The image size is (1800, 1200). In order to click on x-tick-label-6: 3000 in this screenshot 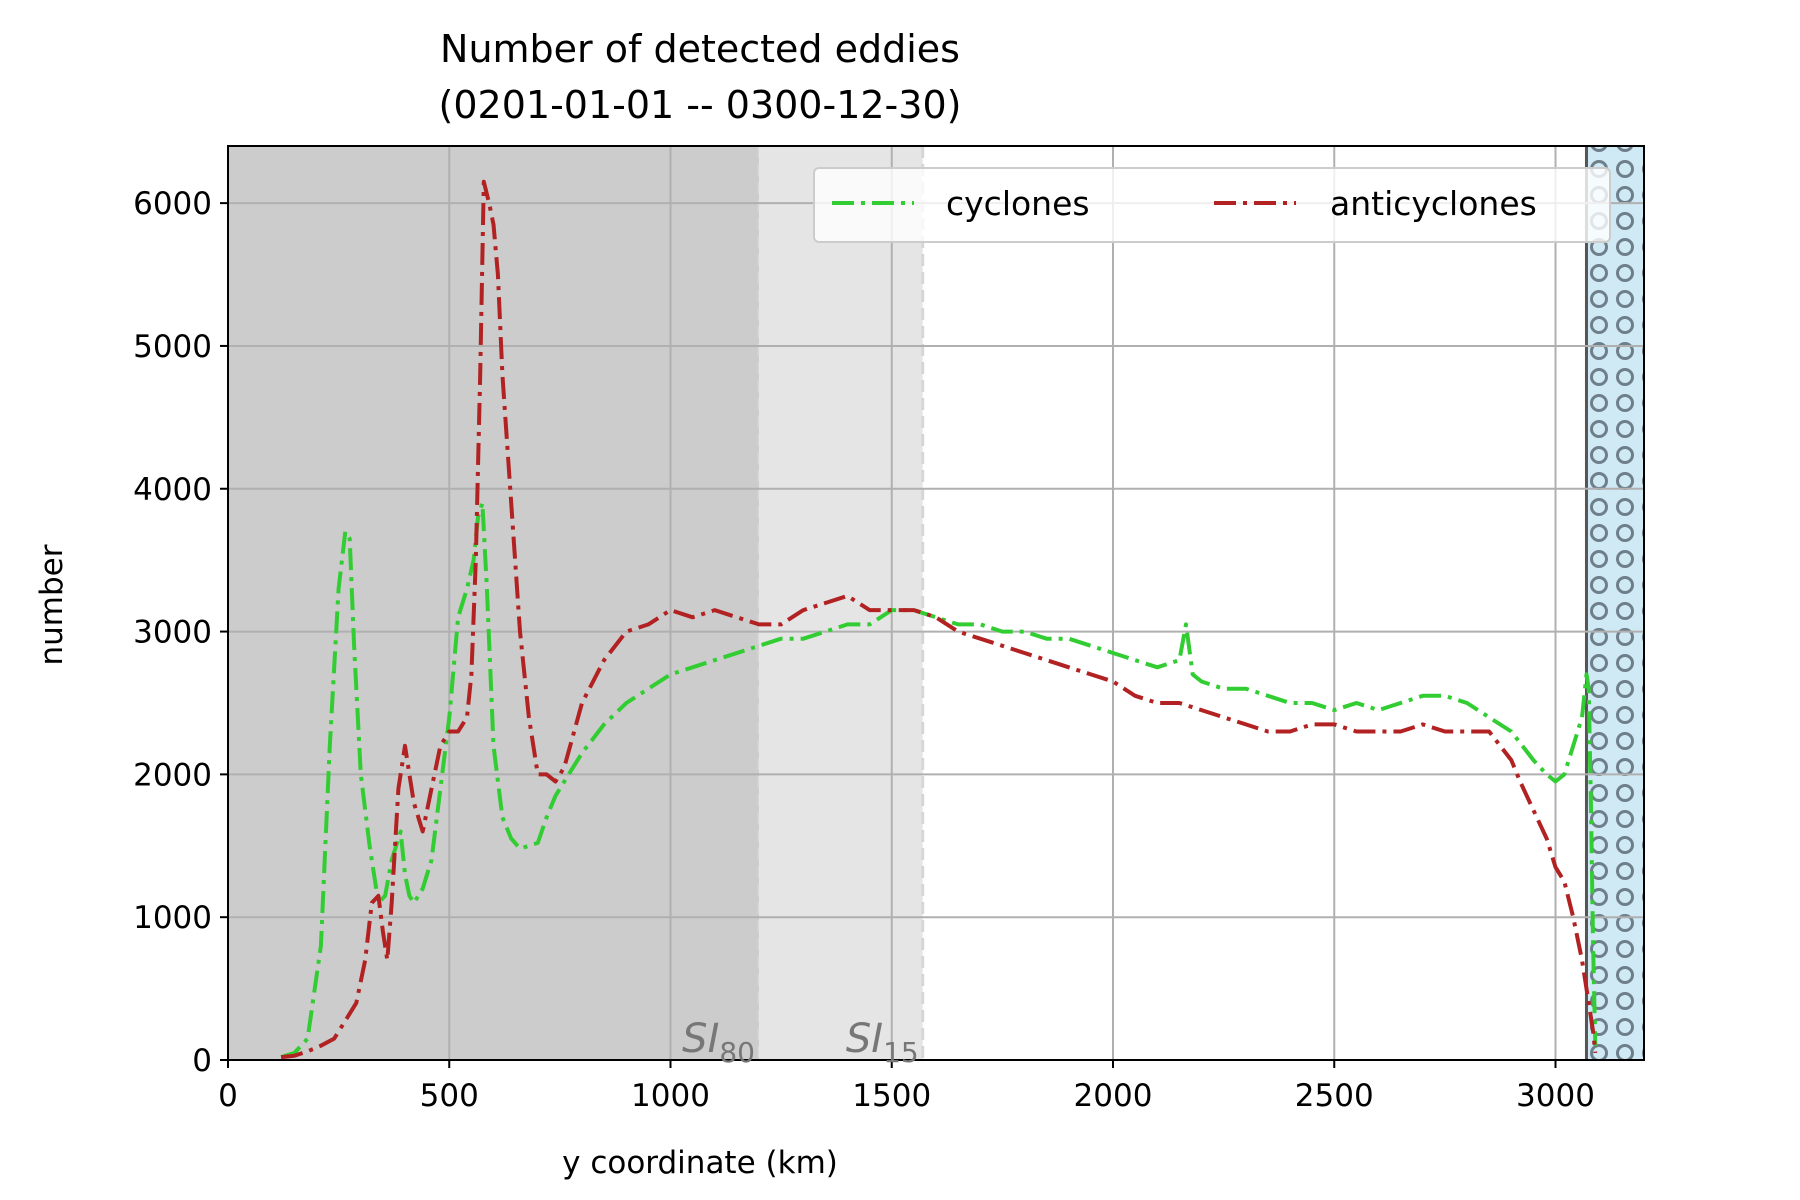, I will do `click(1555, 1096)`.